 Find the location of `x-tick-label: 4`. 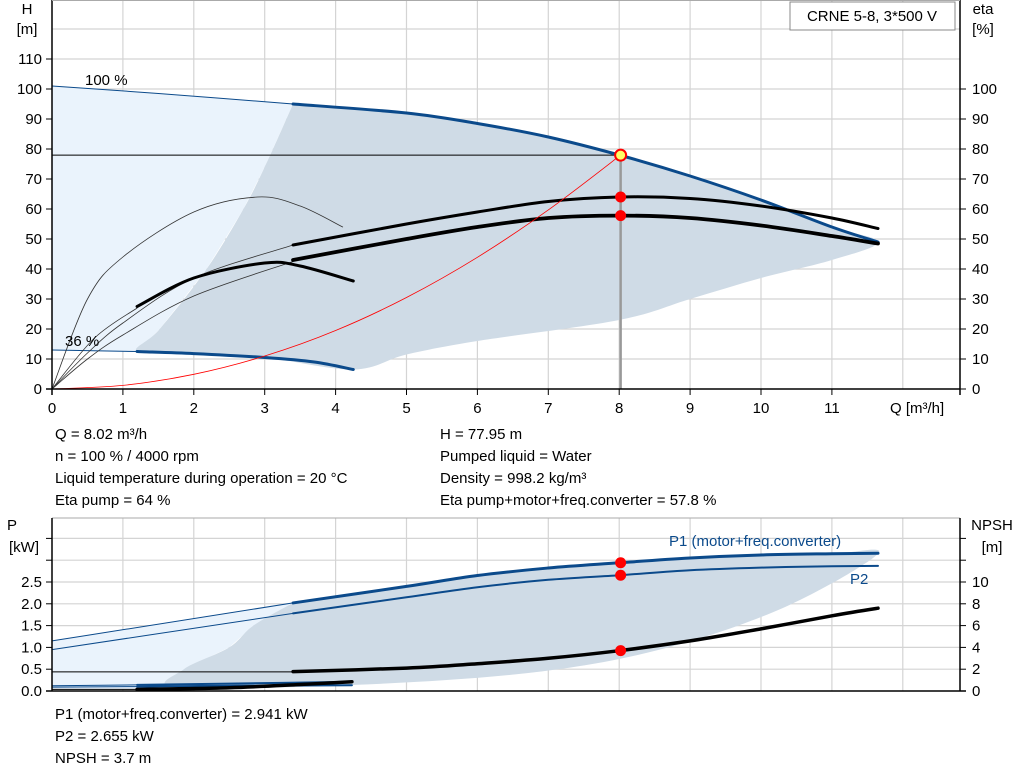

x-tick-label: 4 is located at coordinates (335, 408).